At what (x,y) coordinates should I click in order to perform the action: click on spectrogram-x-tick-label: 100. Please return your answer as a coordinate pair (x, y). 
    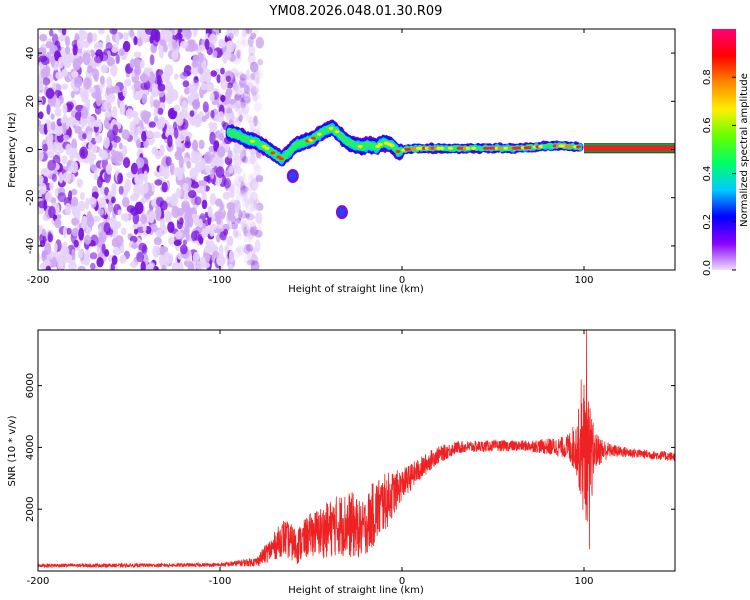
    Looking at the image, I should click on (583, 280).